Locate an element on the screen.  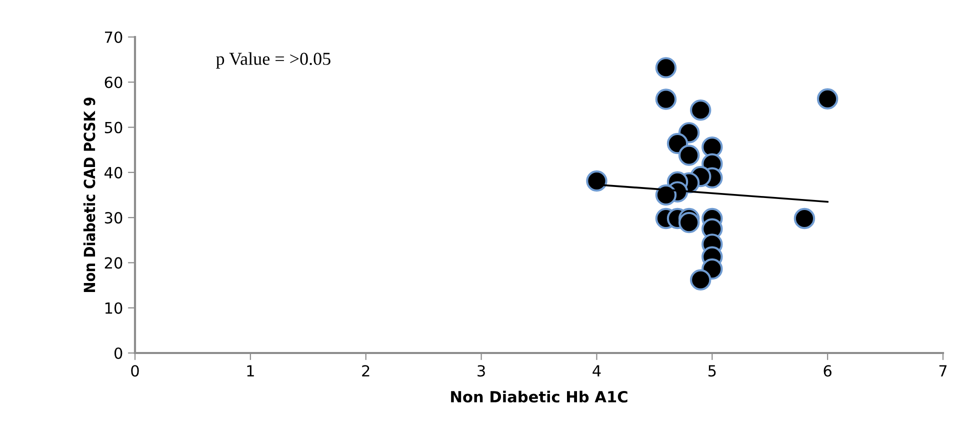
y-tick-label: 50 is located at coordinates (113, 128).